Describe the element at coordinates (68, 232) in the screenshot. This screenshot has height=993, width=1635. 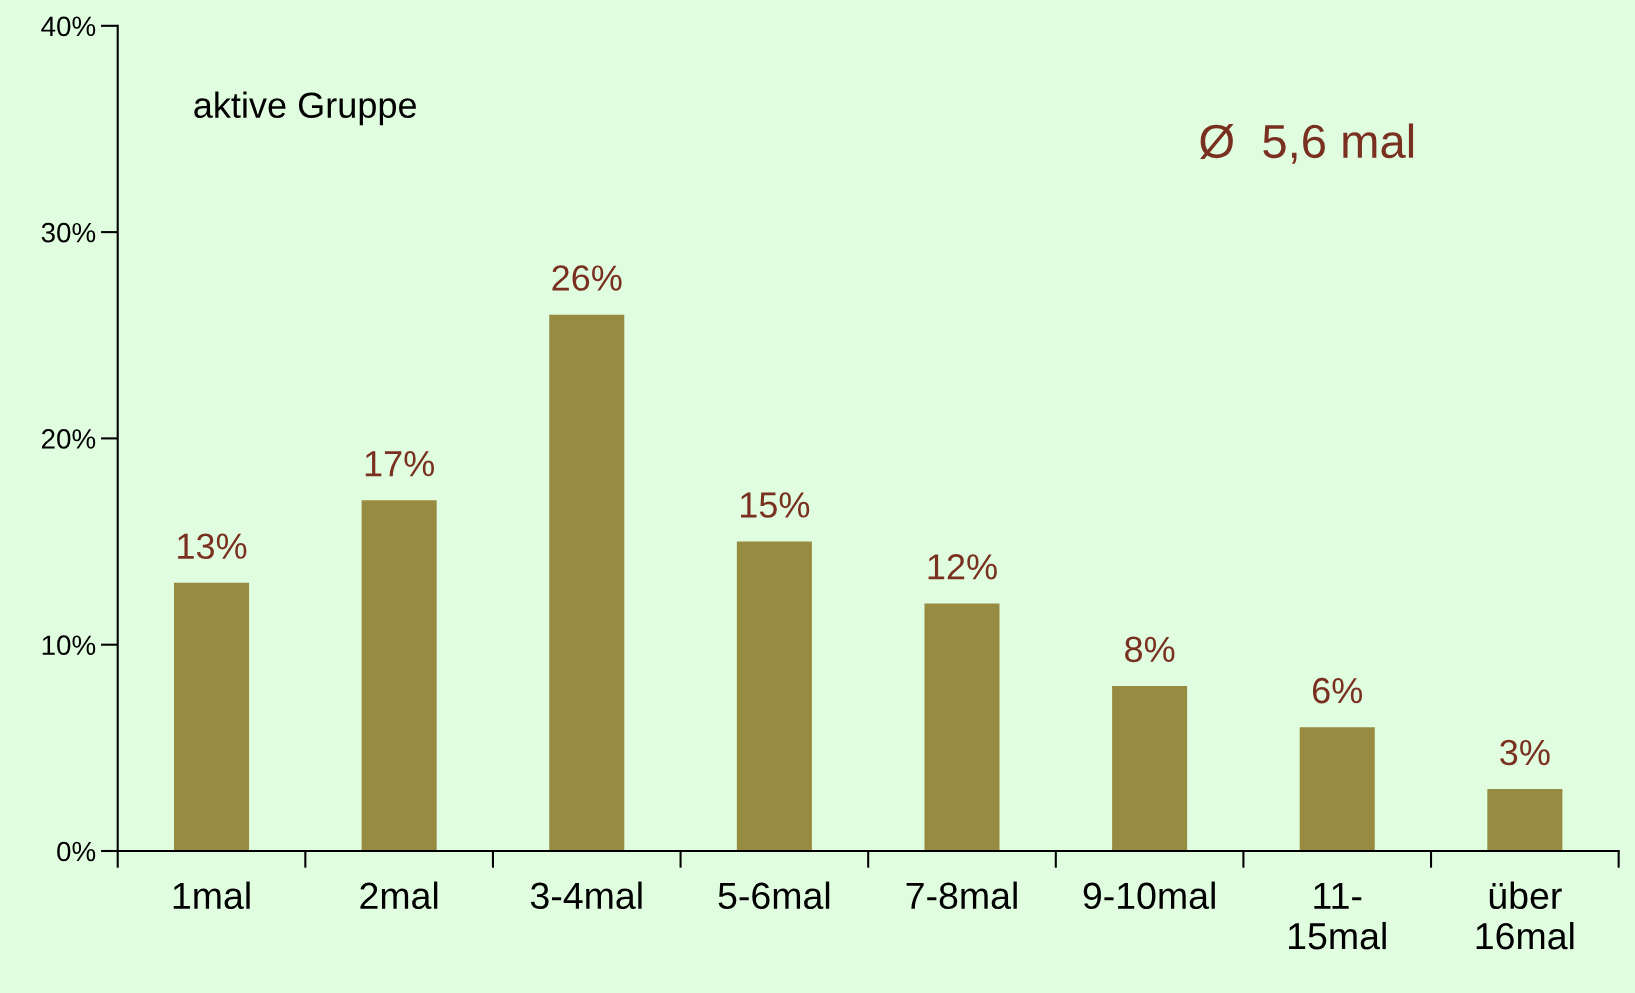
I see `y-tick-label: 30%` at that location.